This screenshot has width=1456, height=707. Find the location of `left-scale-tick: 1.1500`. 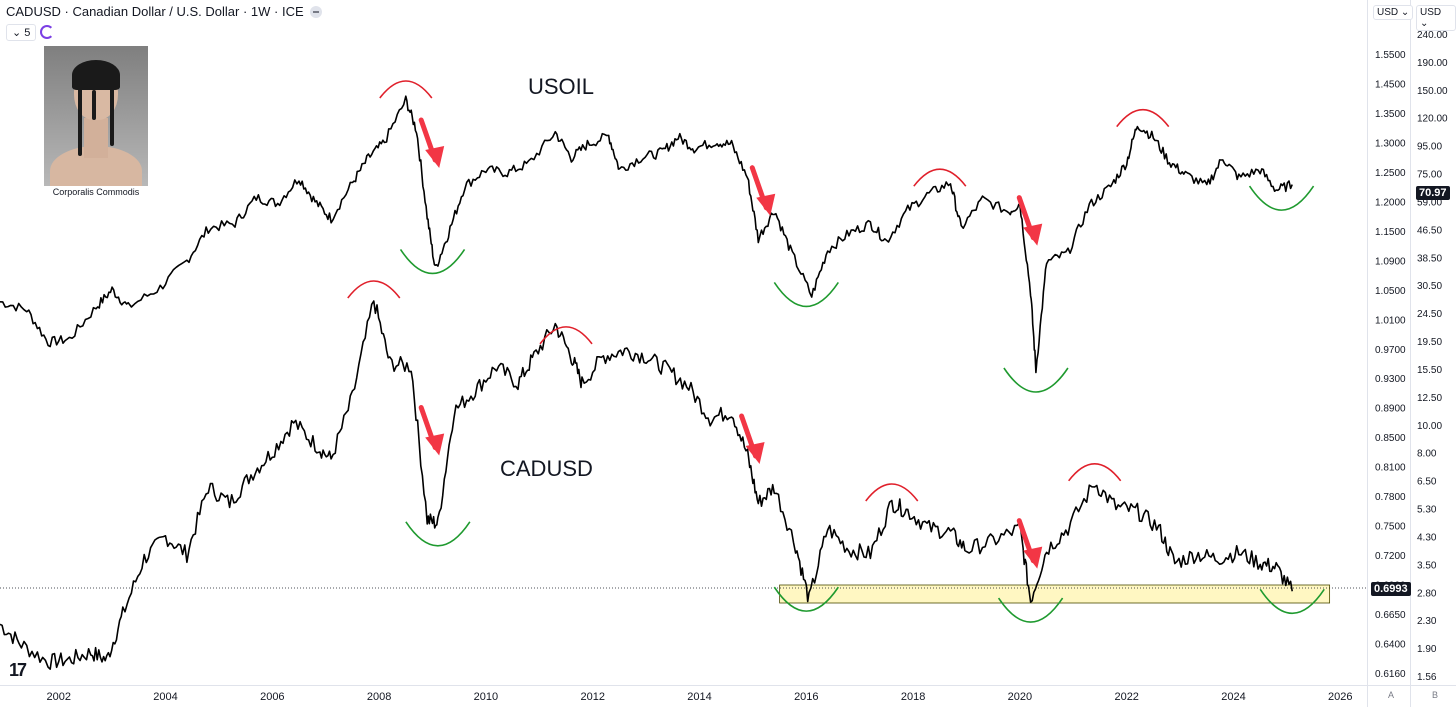

left-scale-tick: 1.1500 is located at coordinates (1390, 232).